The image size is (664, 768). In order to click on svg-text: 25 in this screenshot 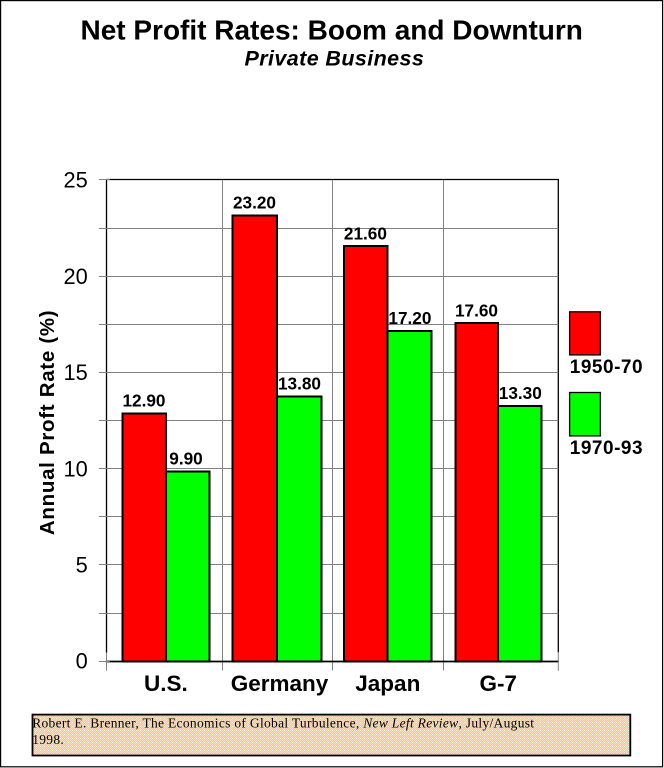, I will do `click(76, 180)`.